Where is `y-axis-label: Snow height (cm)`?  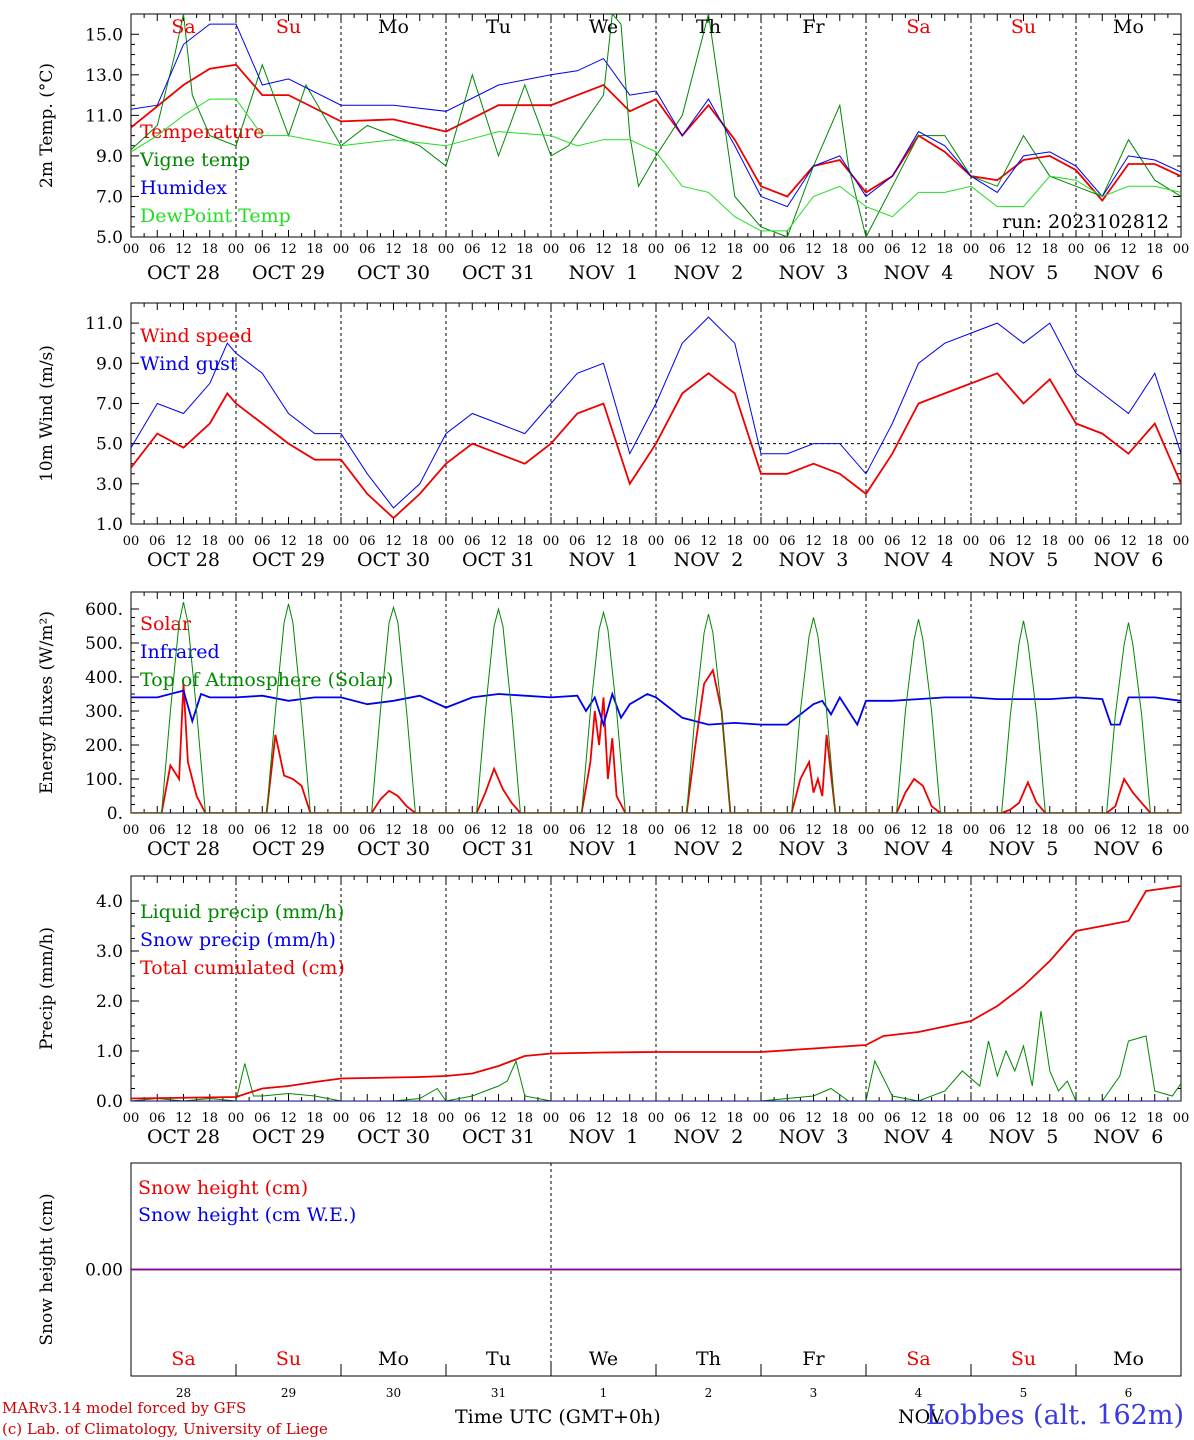
y-axis-label: Snow height (cm) is located at coordinates (47, 1269).